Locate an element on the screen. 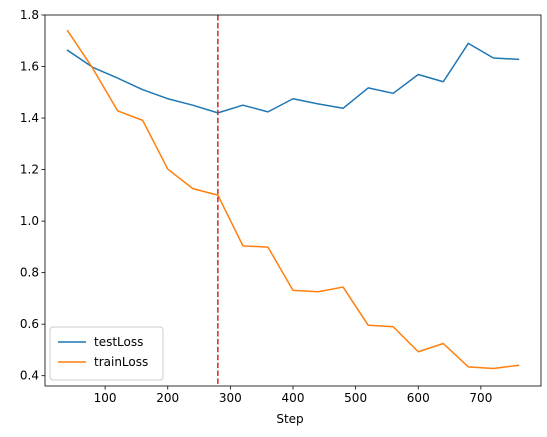  x-tick-label: 100 is located at coordinates (105, 398).